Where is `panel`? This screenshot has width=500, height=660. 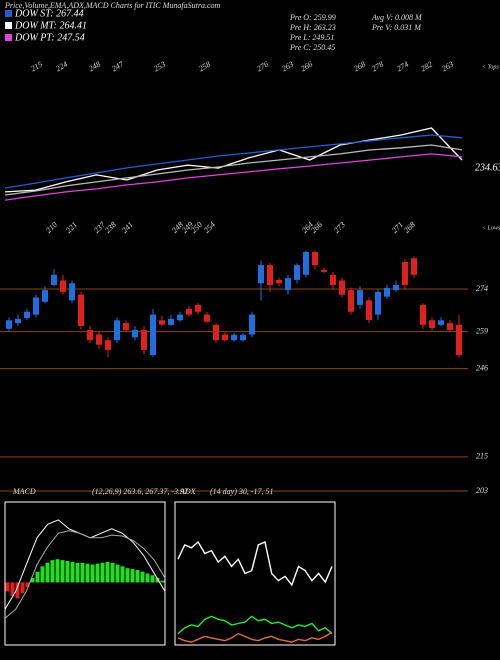 panel is located at coordinates (85, 573).